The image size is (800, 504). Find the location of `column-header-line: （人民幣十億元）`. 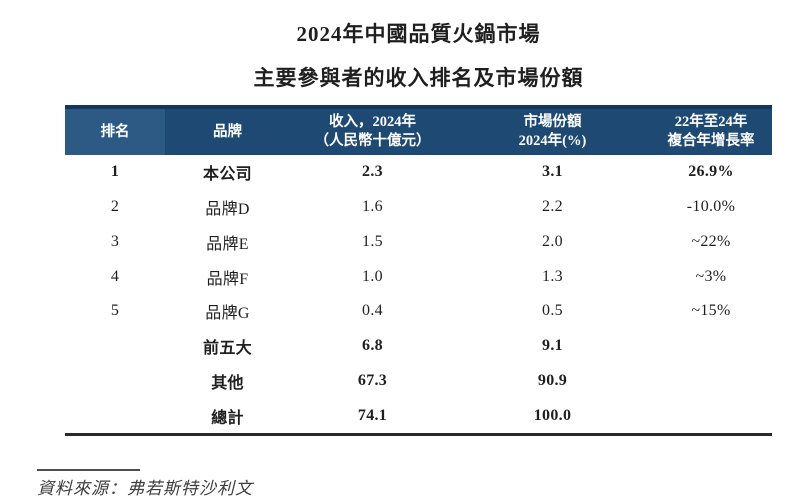

column-header-line: （人民幣十億元） is located at coordinates (372, 141).